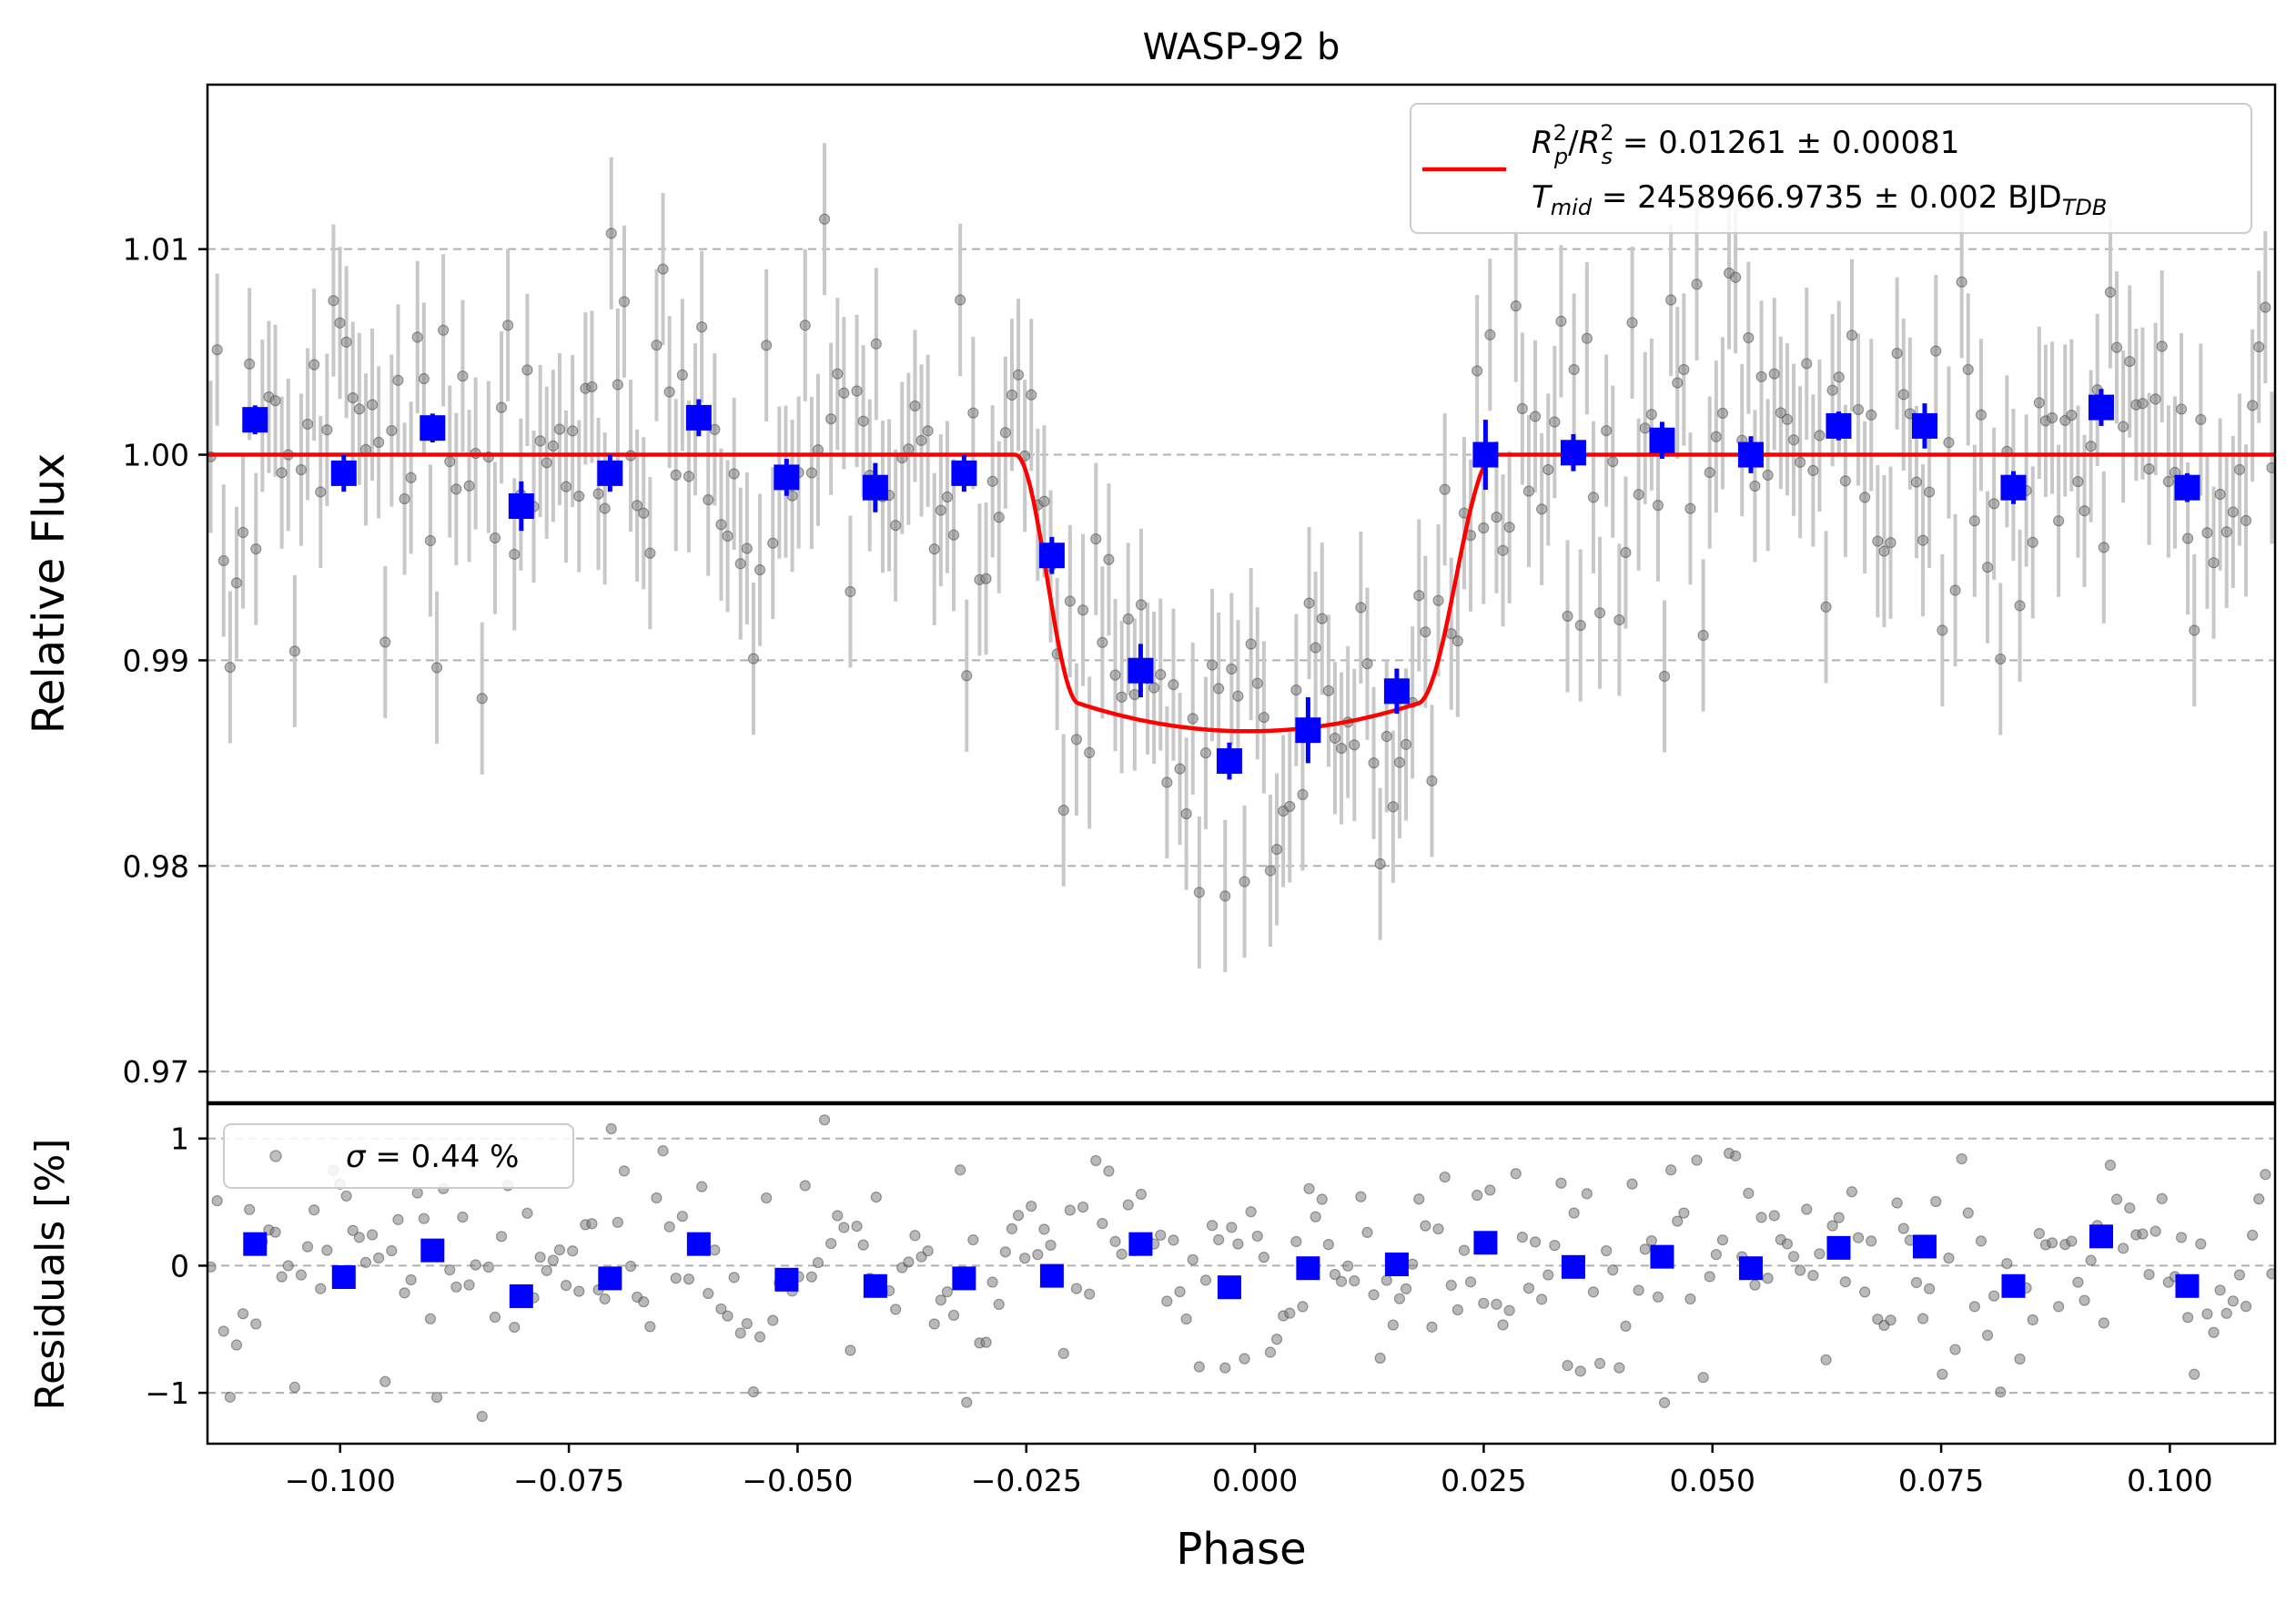 This screenshot has width=2296, height=1603. What do you see at coordinates (399, 1156) in the screenshot?
I see `residual-legend-box` at bounding box center [399, 1156].